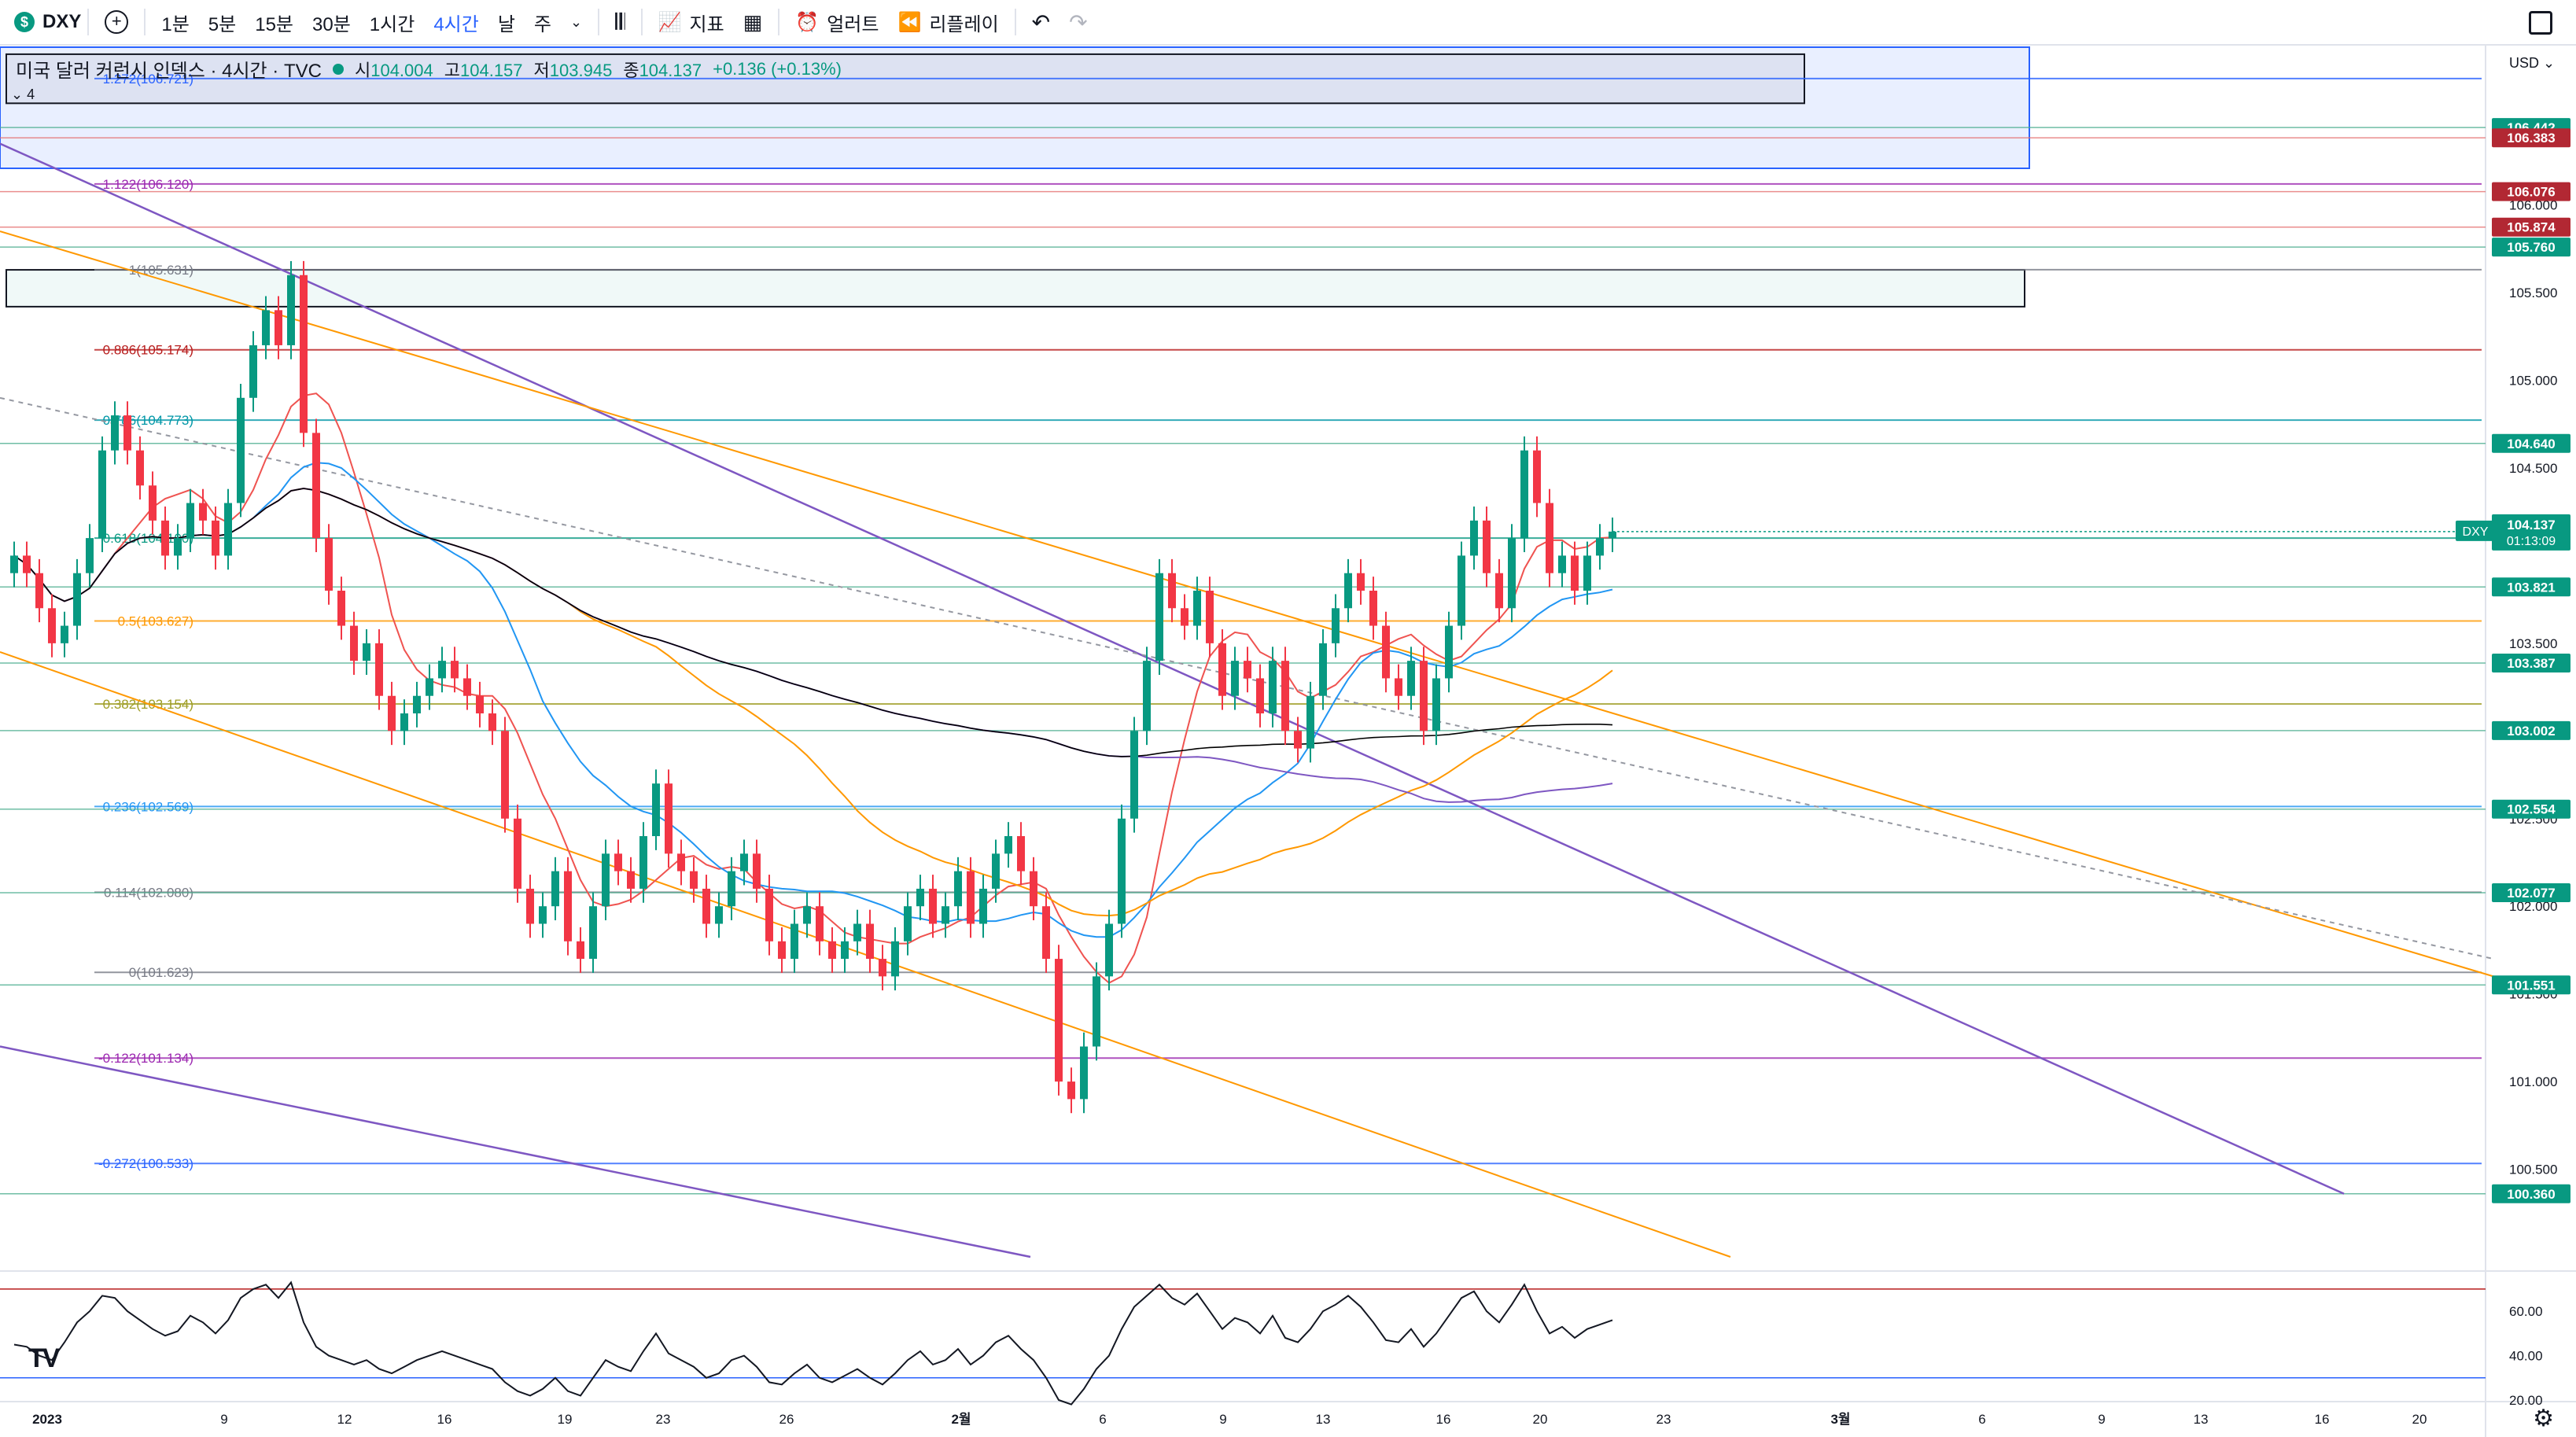 The width and height of the screenshot is (2576, 1437). I want to click on interval-1d: 날, so click(506, 24).